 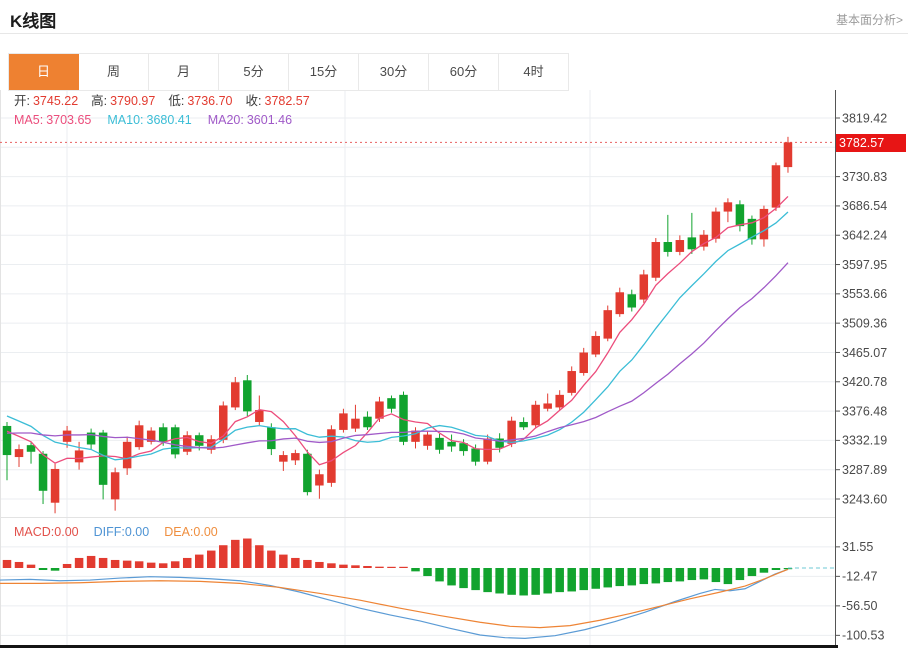 I want to click on ma10-label: MA10:, so click(x=125, y=120).